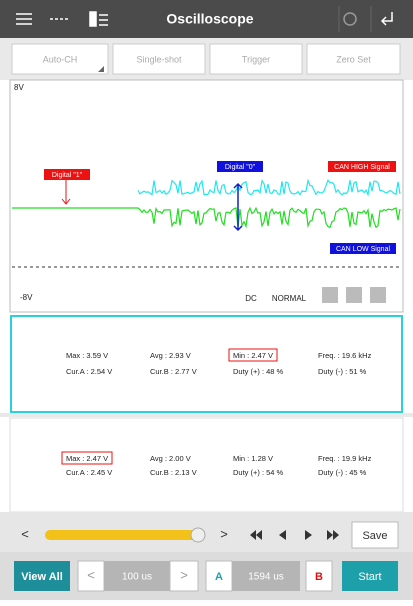 The image size is (413, 606). Describe the element at coordinates (253, 458) in the screenshot. I see `measurement: Min : 1.28 V` at that location.